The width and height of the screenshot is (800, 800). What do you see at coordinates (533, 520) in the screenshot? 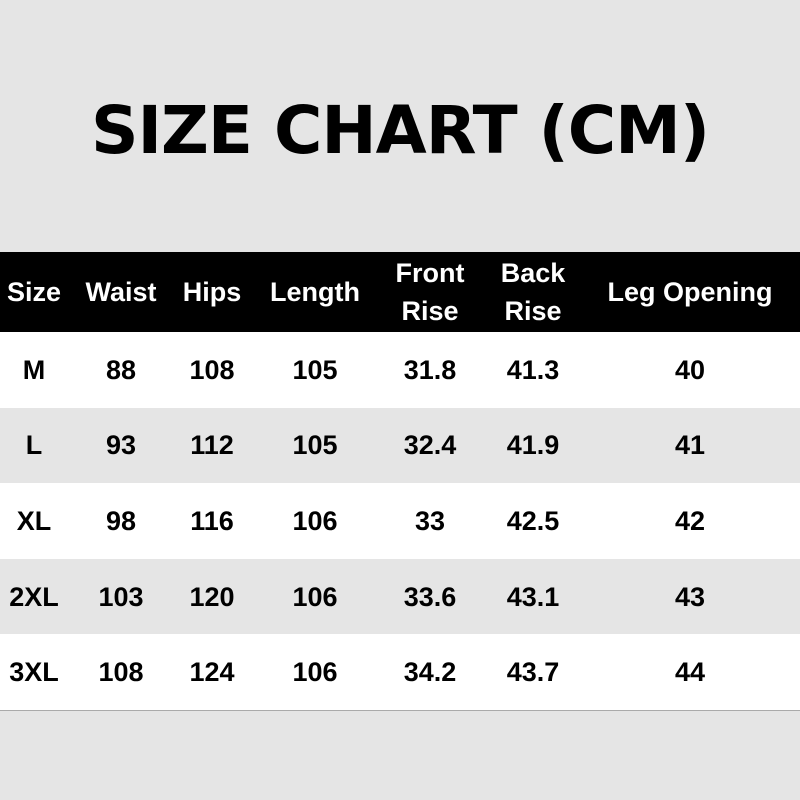
I see `table-cell: 42.5` at bounding box center [533, 520].